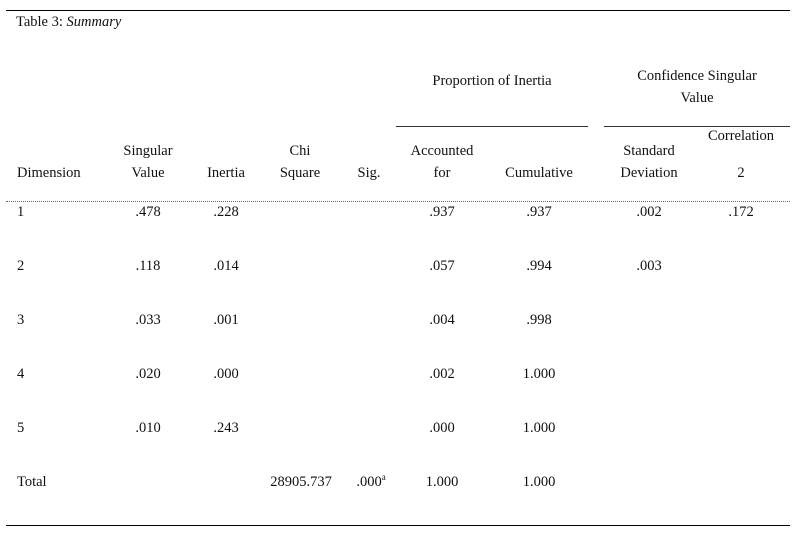 This screenshot has height=538, width=801. Describe the element at coordinates (21, 374) in the screenshot. I see `cell-dimension: 4` at that location.